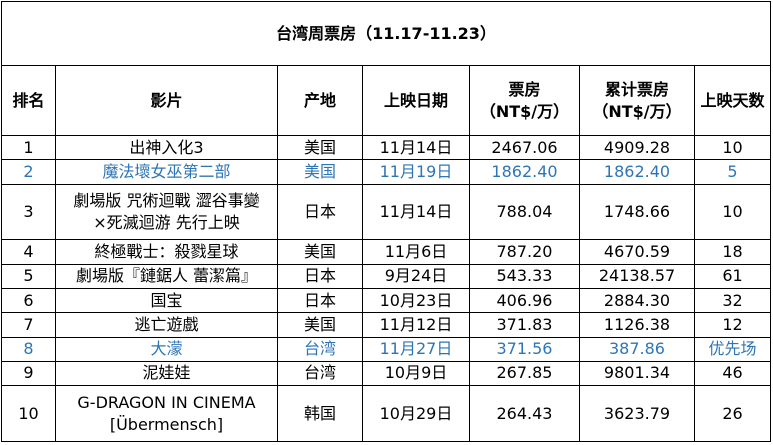 The height and width of the screenshot is (445, 773). Describe the element at coordinates (637, 373) in the screenshot. I see `total-box-office-cell: 9801.34` at that location.